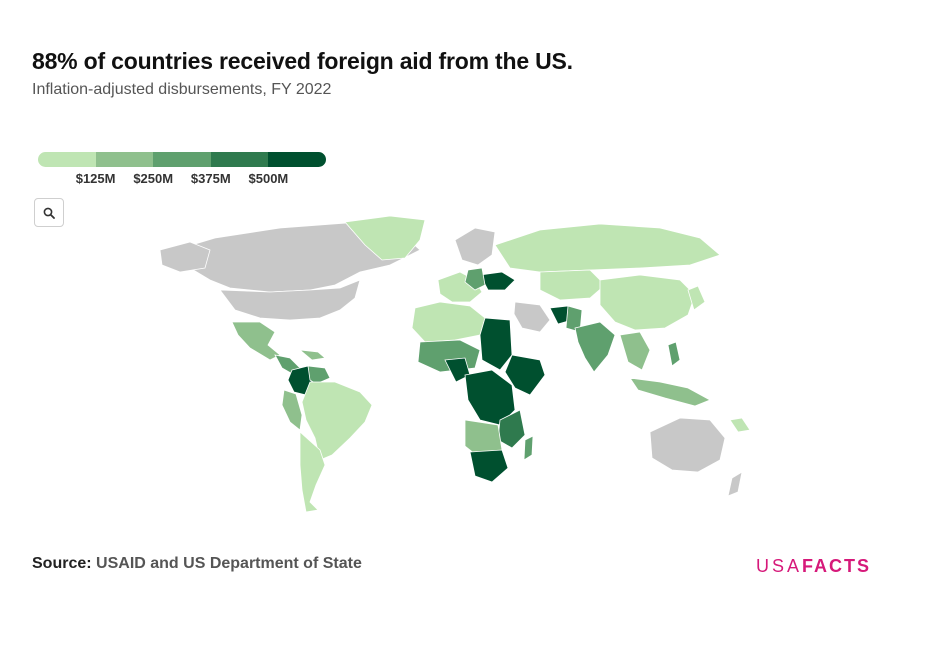  What do you see at coordinates (735, 484) in the screenshot?
I see `region-new-zealand` at bounding box center [735, 484].